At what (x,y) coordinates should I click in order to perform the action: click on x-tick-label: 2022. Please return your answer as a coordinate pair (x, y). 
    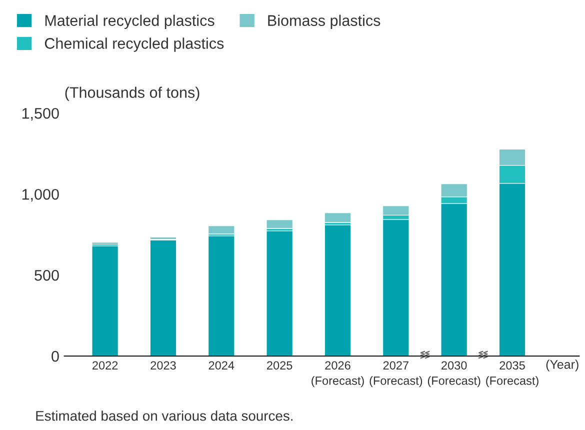
    Looking at the image, I should click on (105, 365).